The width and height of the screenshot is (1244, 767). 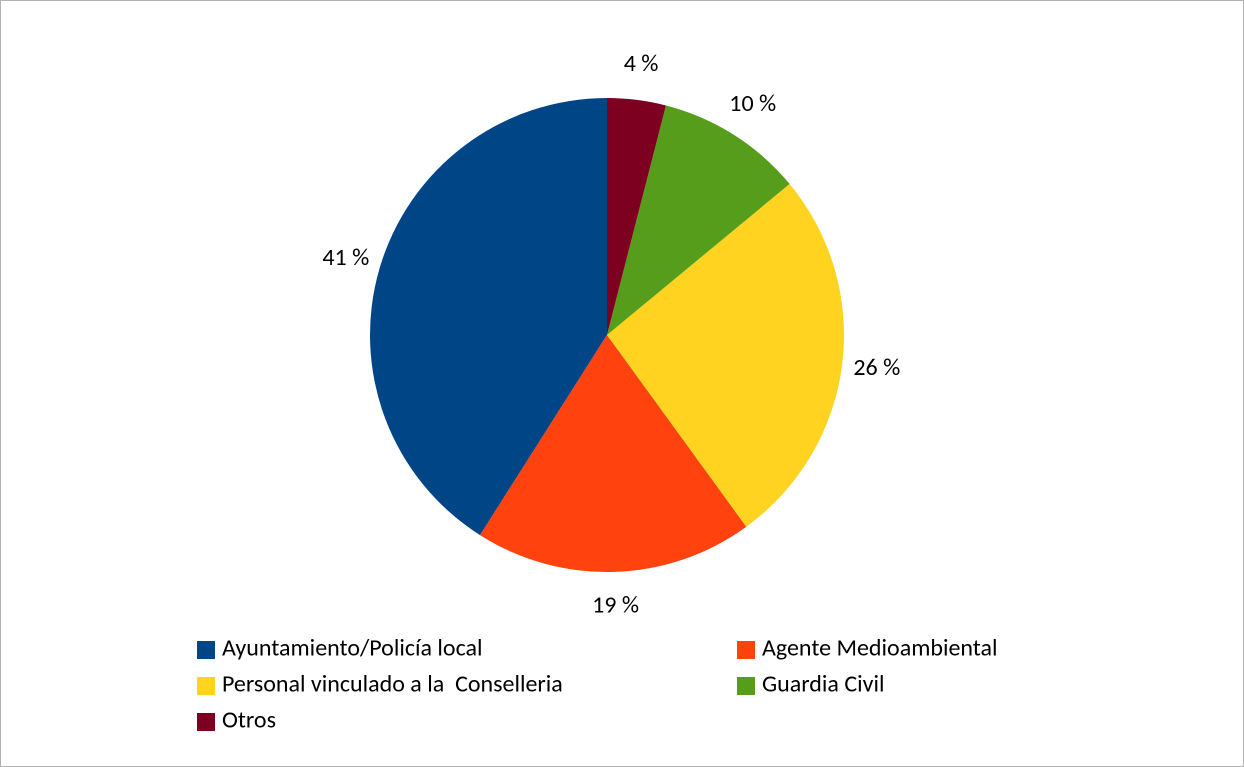 What do you see at coordinates (823, 684) in the screenshot?
I see `legend-label: Guardia Civil` at bounding box center [823, 684].